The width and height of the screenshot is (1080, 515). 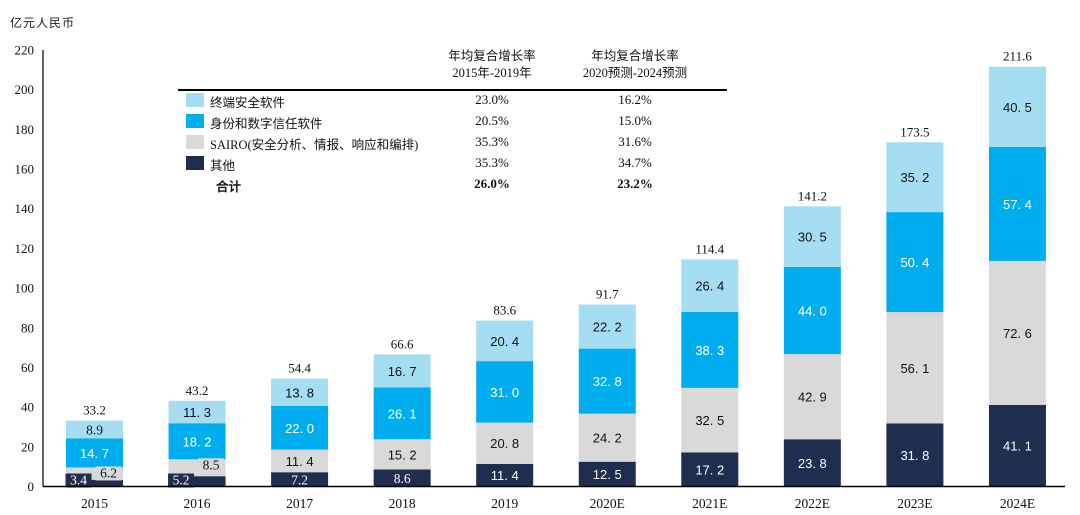 I want to click on x-tick-label: 2018, so click(x=402, y=503).